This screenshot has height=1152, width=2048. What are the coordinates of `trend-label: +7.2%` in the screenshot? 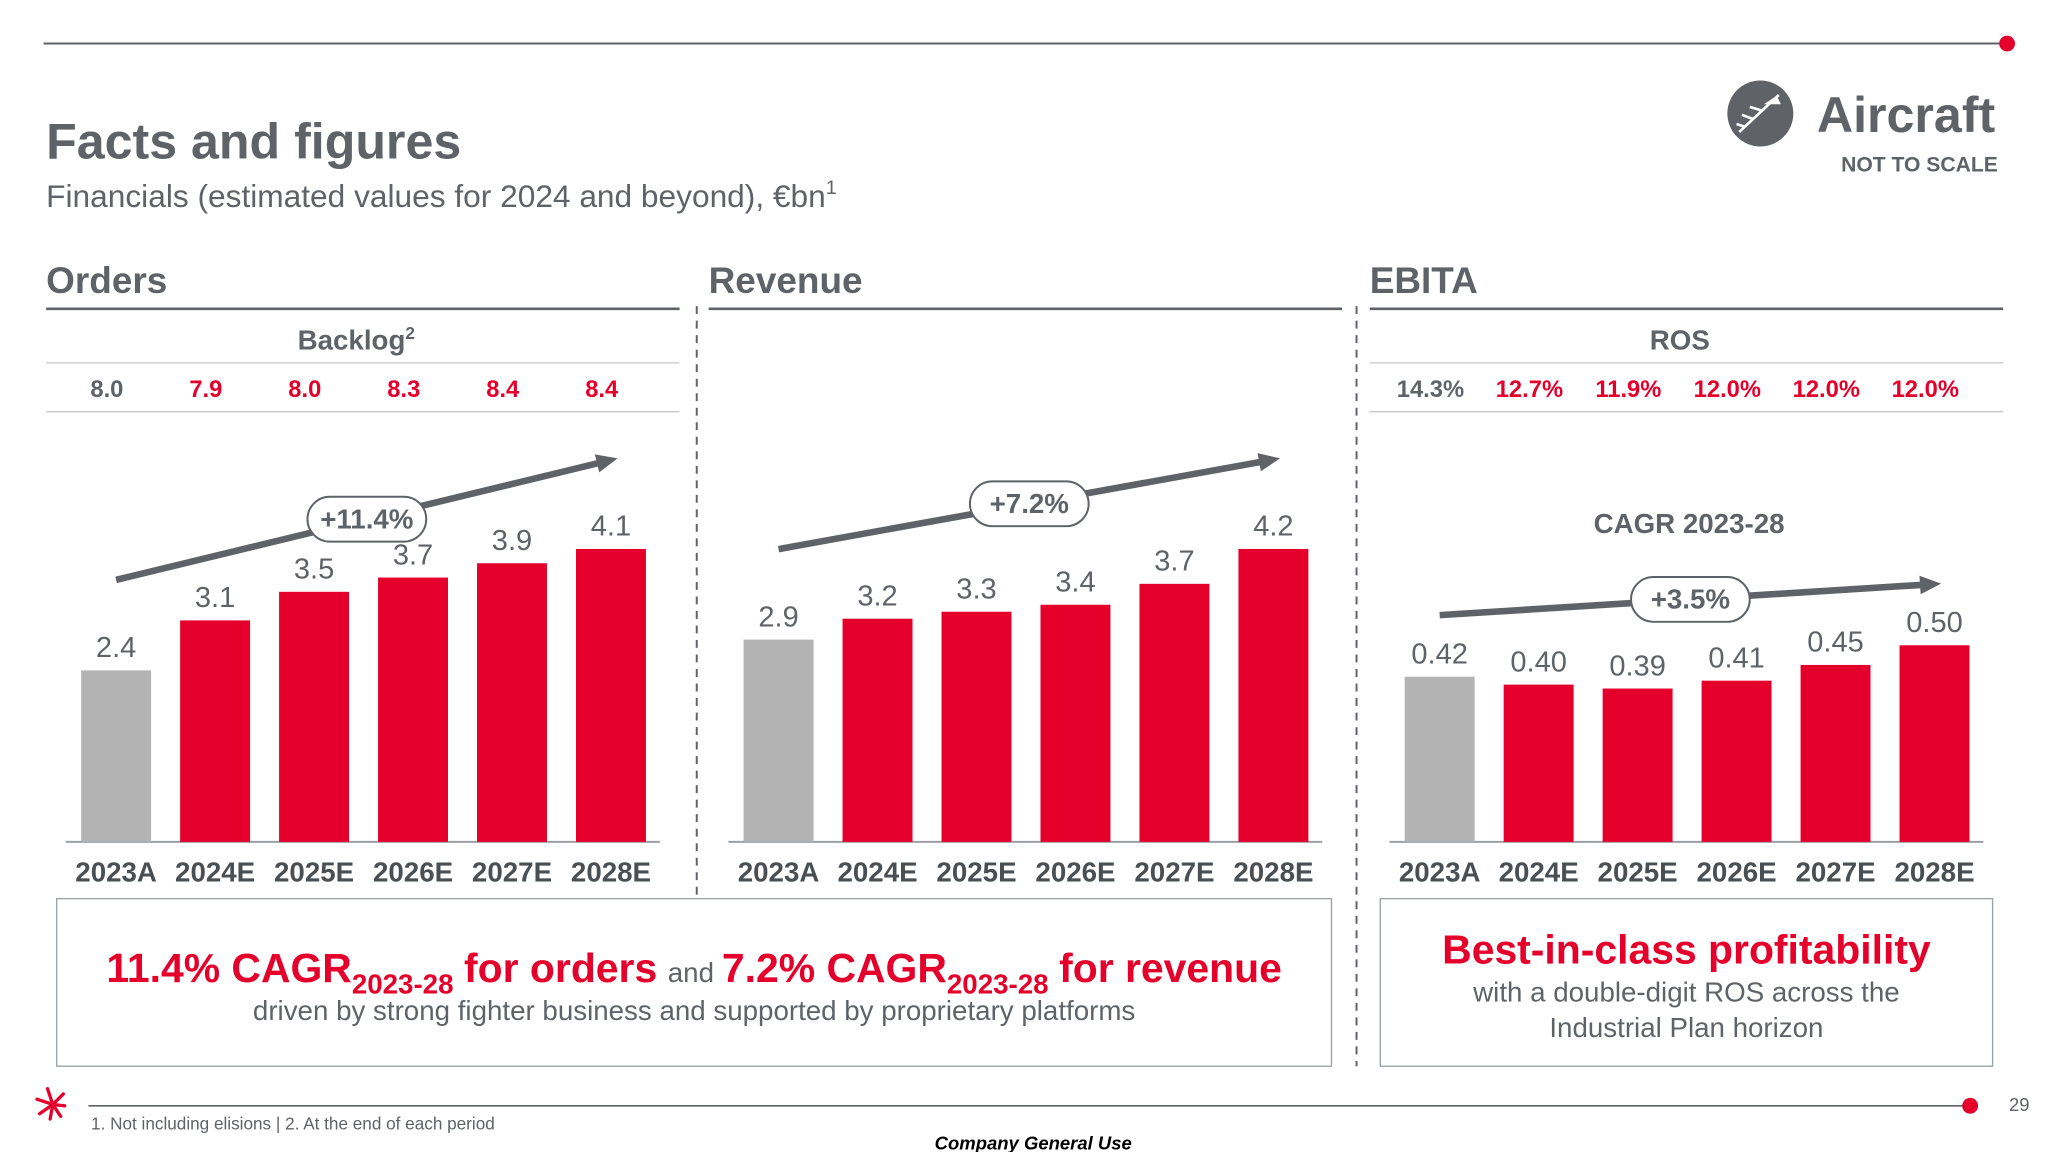 It's located at (1029, 503).